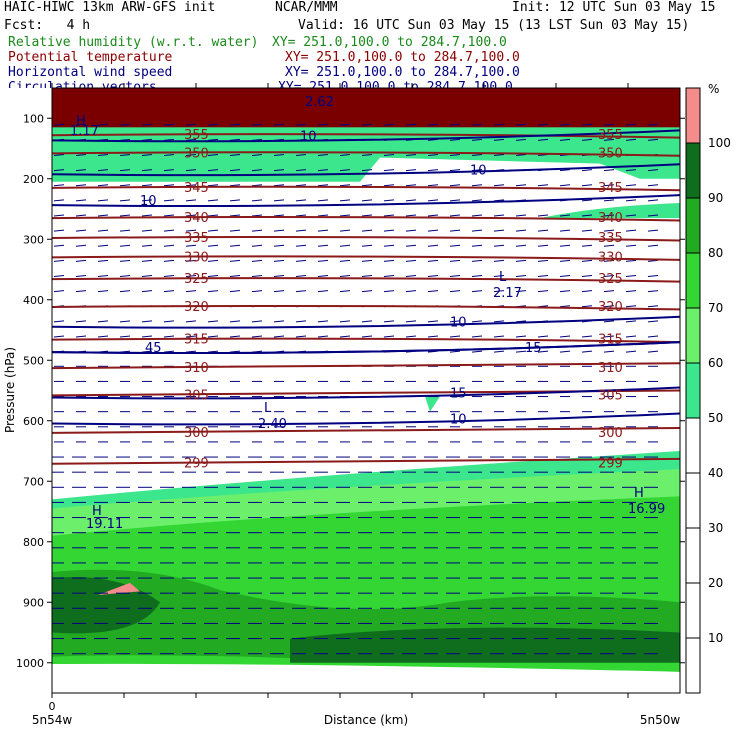 The width and height of the screenshot is (740, 740). Describe the element at coordinates (660, 720) in the screenshot. I see `x-end-label: 5n50w` at that location.